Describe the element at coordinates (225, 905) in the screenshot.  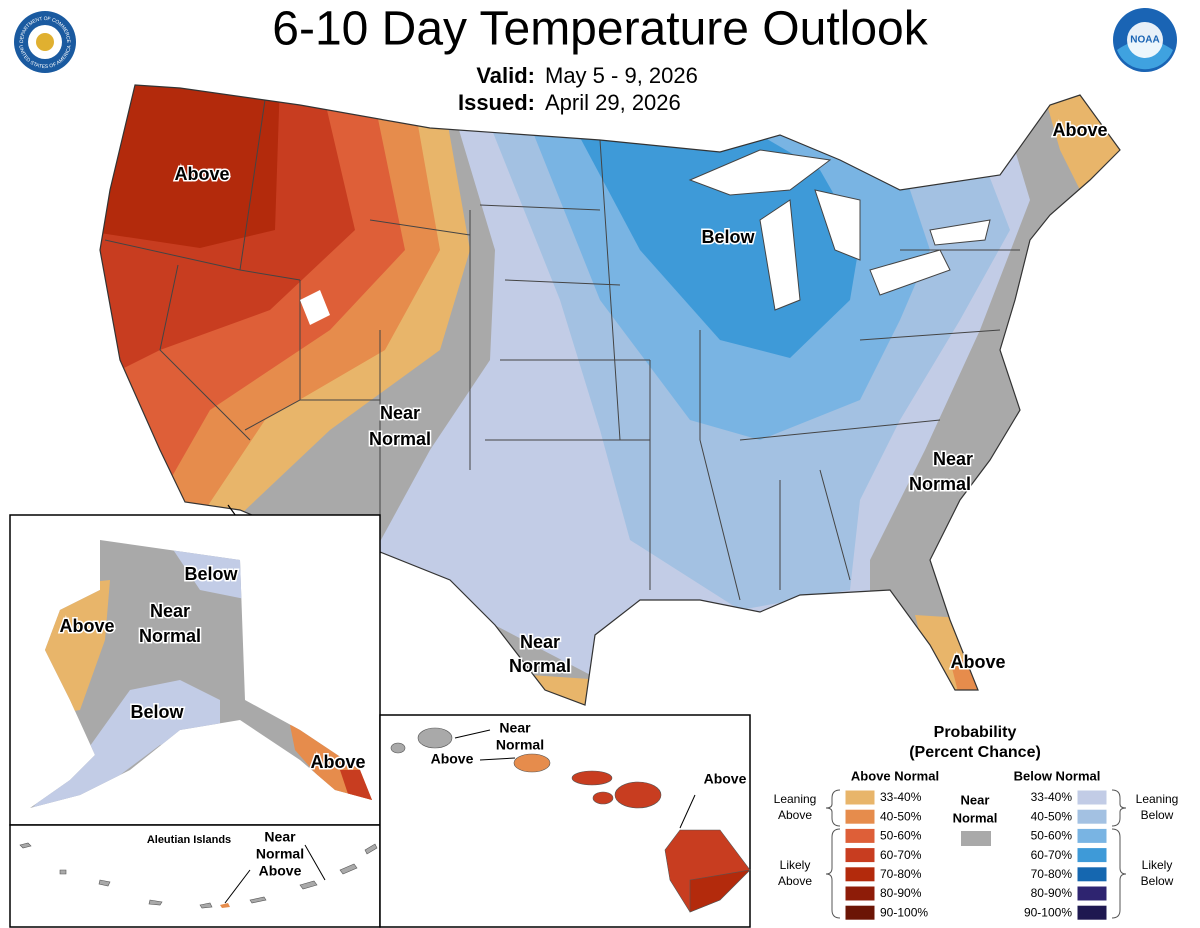
I see `aleutian-above` at that location.